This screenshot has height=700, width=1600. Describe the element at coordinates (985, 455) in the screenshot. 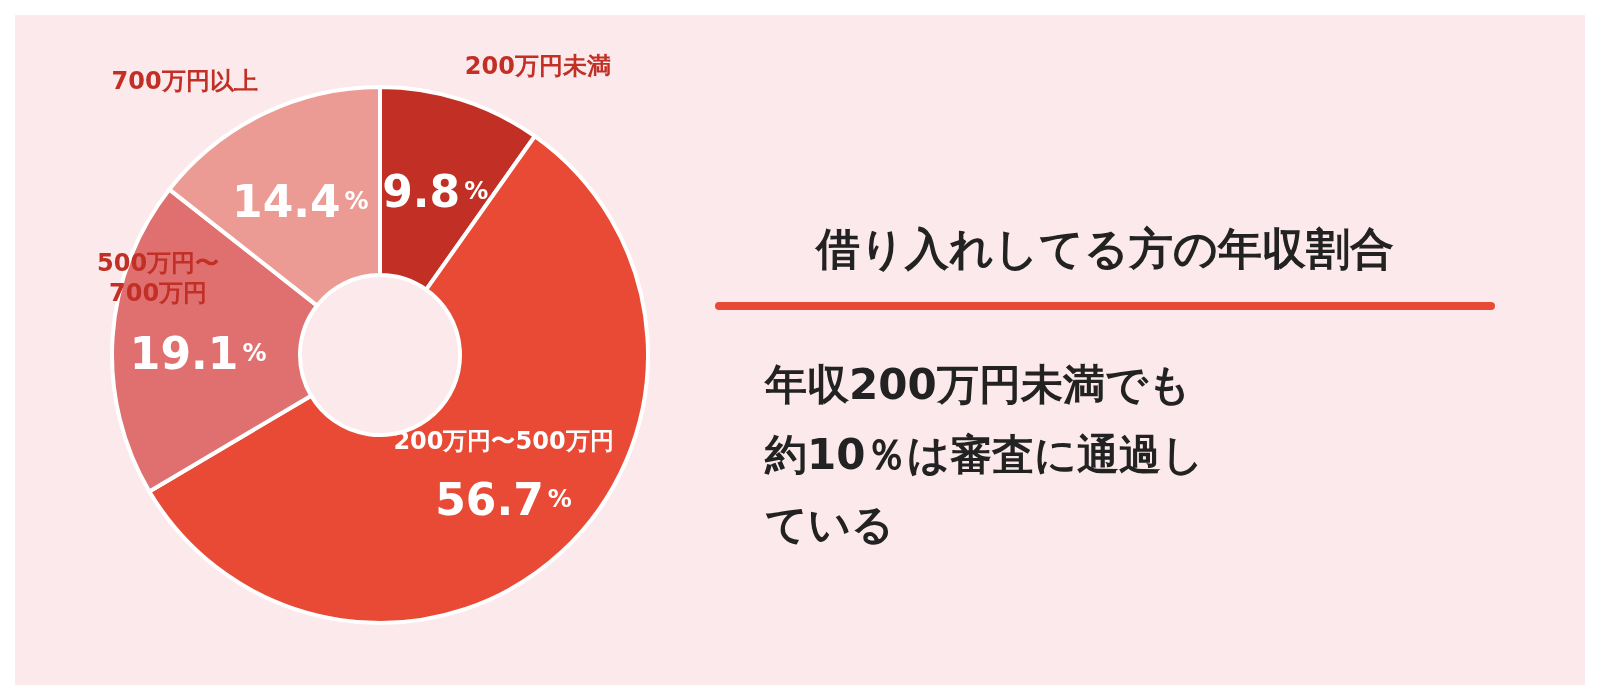

I see `text: 年収200万円未満でも約10％は審査に通過している` at that location.